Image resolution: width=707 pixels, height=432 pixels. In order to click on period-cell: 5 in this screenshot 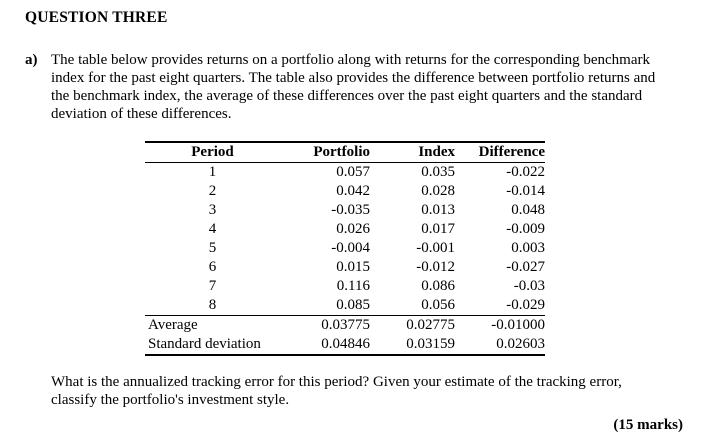, I will do `click(212, 248)`.